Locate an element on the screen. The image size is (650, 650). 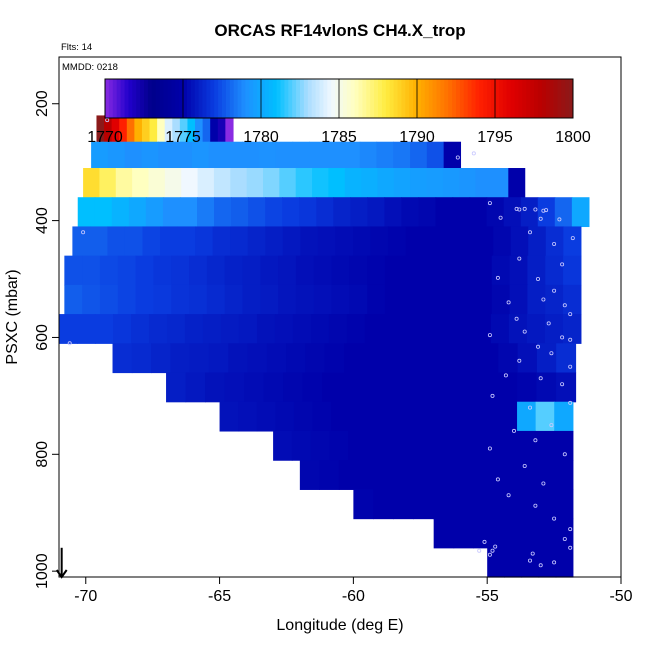
colorbar-tick-label: 1770 is located at coordinates (105, 137).